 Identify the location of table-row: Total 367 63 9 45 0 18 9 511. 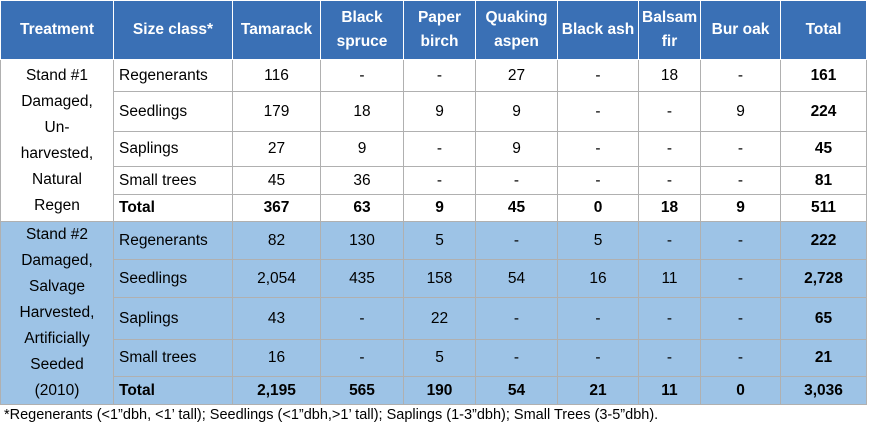
(434, 208).